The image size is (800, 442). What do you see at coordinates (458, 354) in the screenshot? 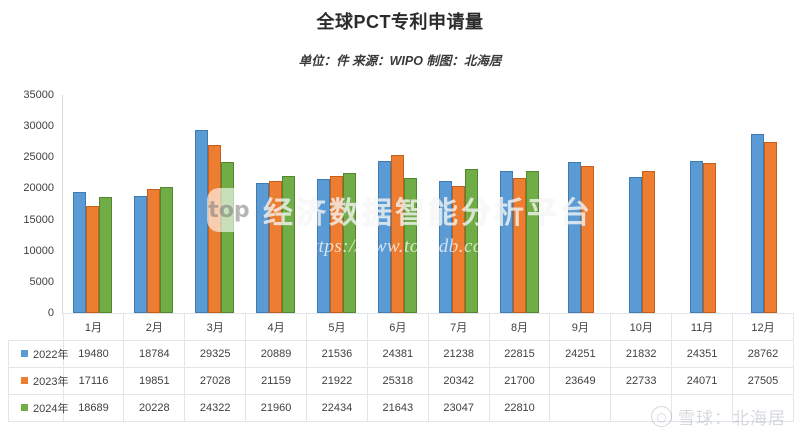
I see `table-value-cell: 21238` at bounding box center [458, 354].